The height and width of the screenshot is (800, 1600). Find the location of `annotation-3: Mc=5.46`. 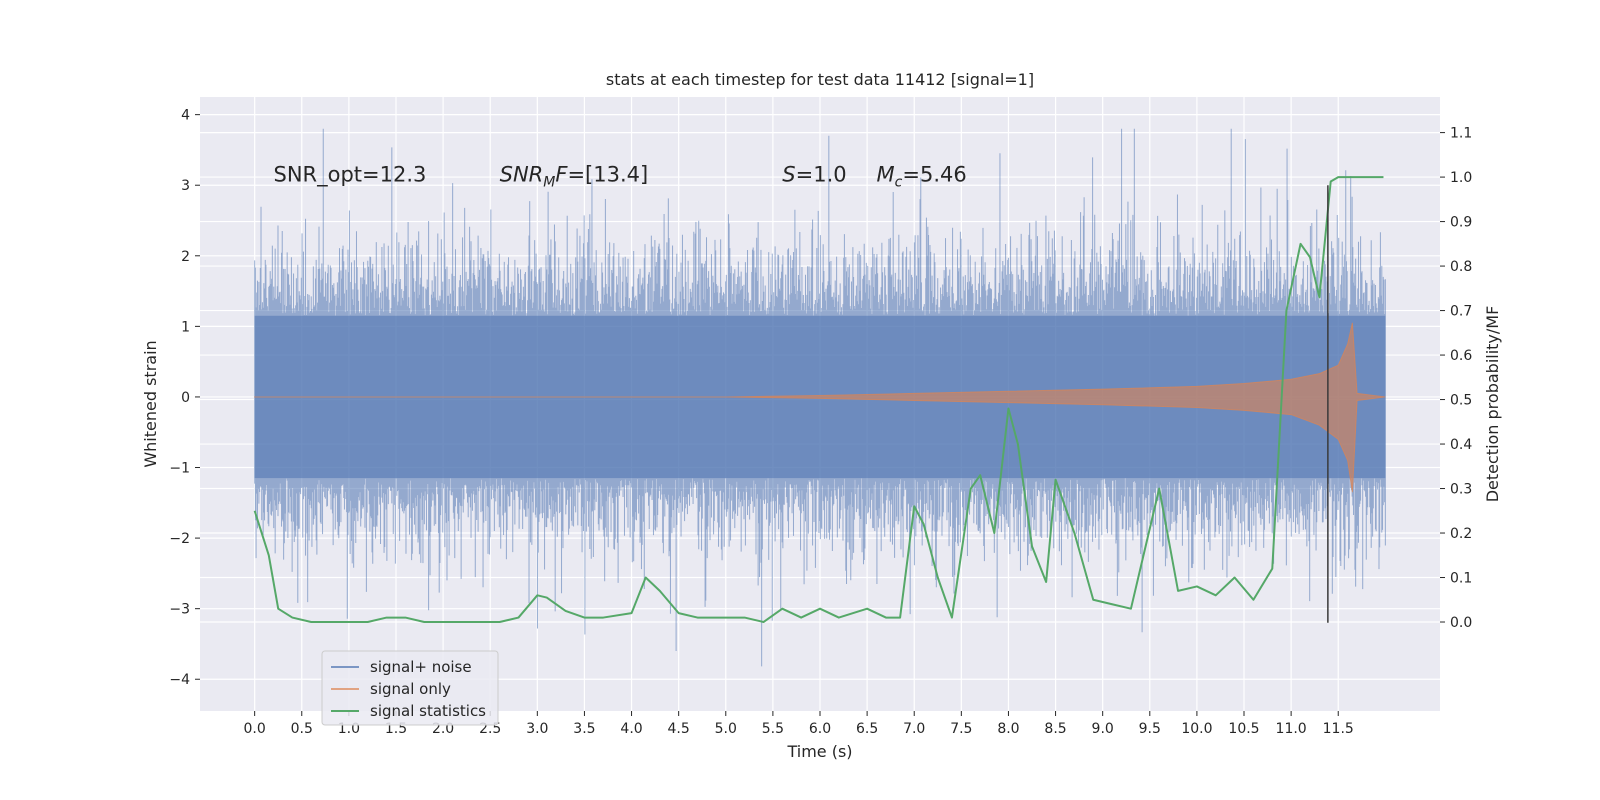

annotation-3: Mc=5.46 is located at coordinates (922, 177).